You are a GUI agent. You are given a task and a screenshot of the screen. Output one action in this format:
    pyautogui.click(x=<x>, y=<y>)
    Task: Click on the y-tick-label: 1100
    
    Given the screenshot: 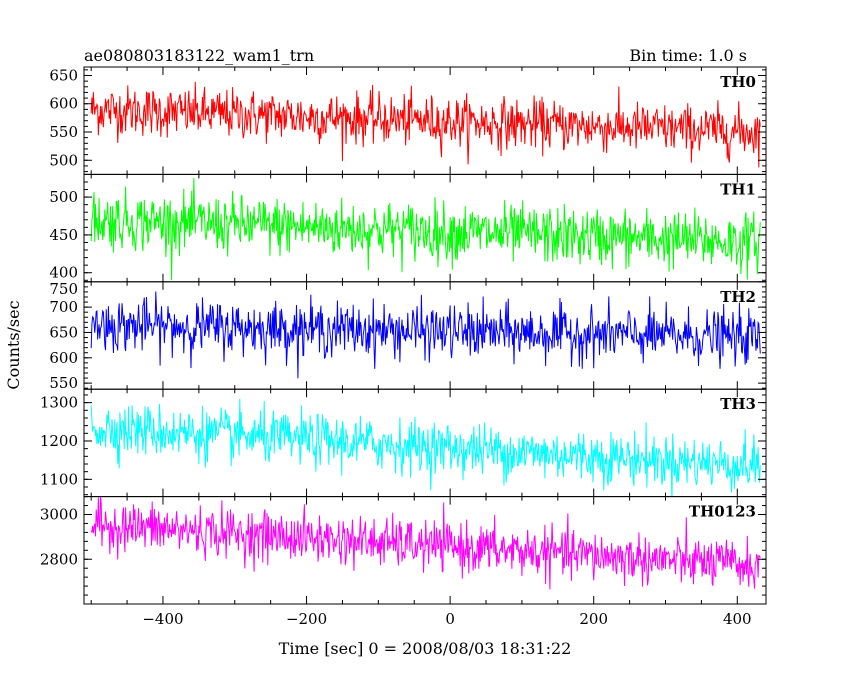 What is the action you would take?
    pyautogui.click(x=59, y=479)
    